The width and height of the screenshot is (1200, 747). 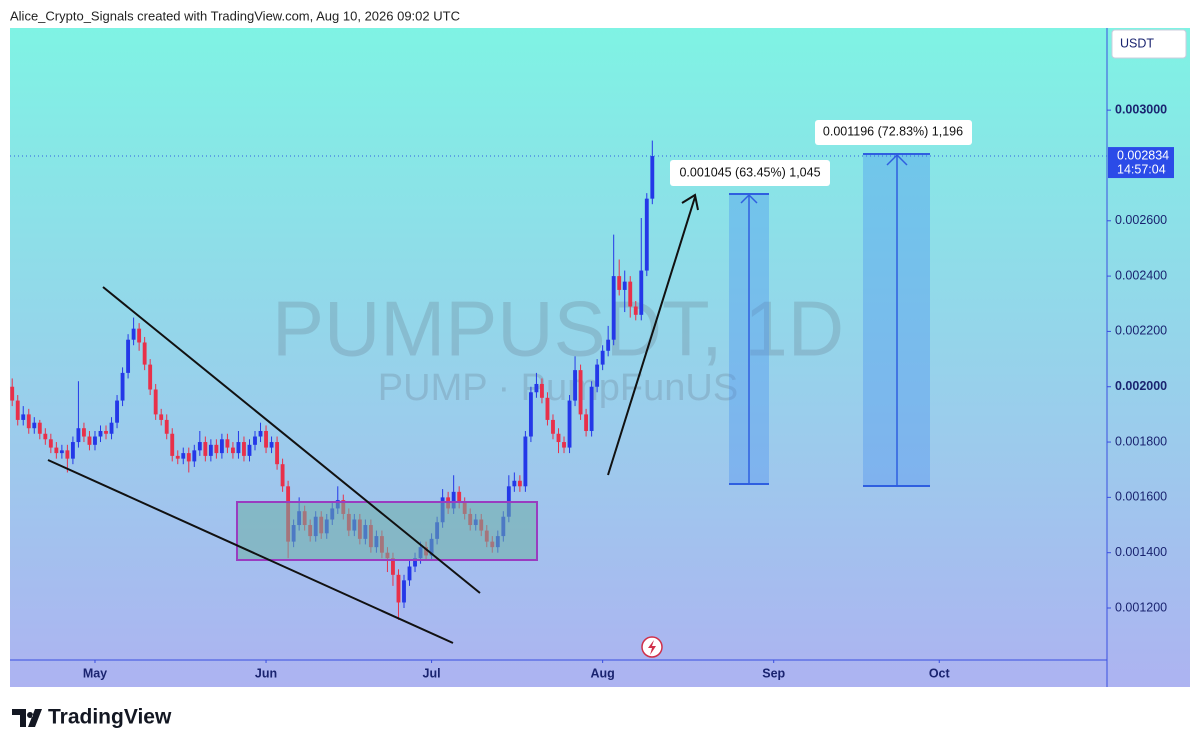 I want to click on y-tick-label: 0.002600, so click(x=1141, y=220).